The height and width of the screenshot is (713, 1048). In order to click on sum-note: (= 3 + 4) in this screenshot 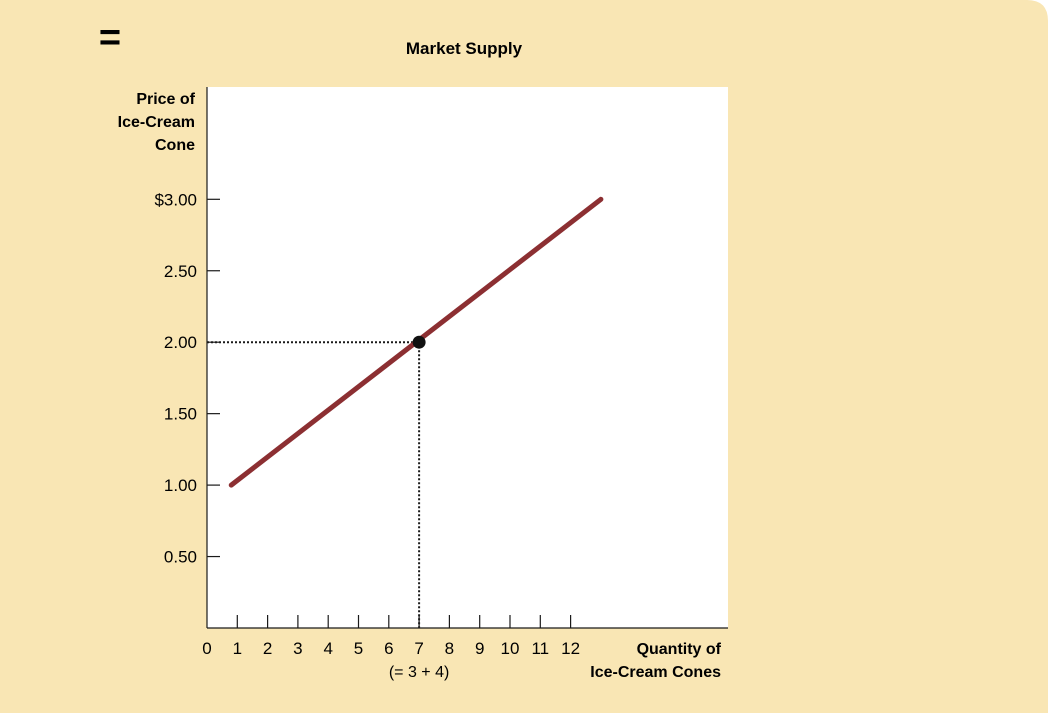, I will do `click(419, 672)`.